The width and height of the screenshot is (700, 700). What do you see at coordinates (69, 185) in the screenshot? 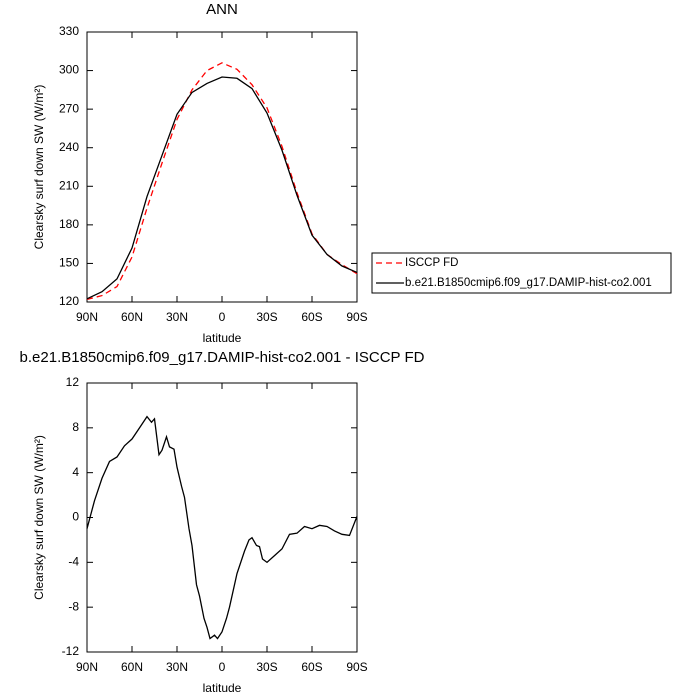
I see `y-tick-label: 210` at bounding box center [69, 185].